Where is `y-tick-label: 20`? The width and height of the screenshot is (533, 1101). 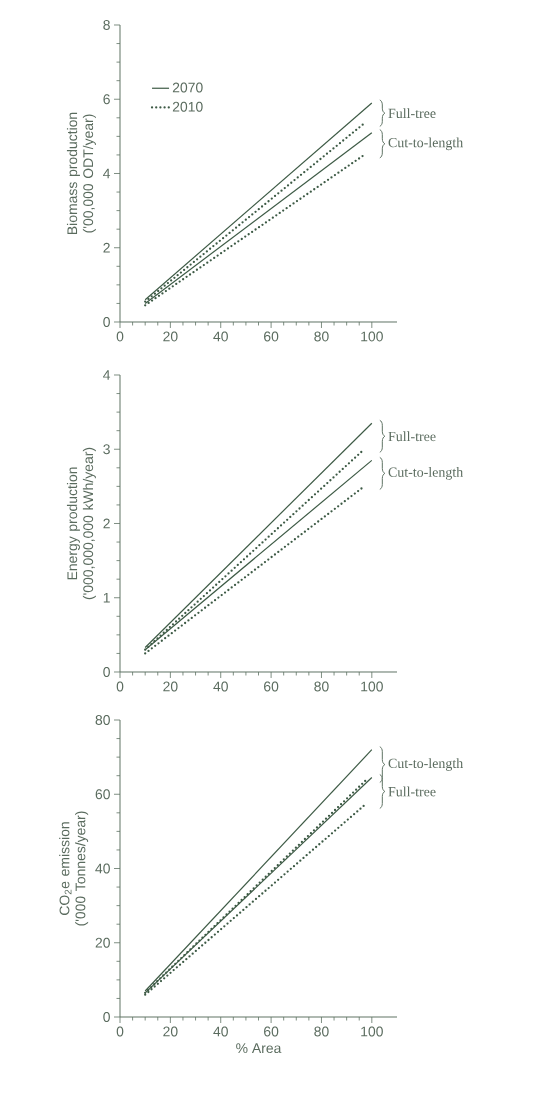
y-tick-label: 20 is located at coordinates (102, 942).